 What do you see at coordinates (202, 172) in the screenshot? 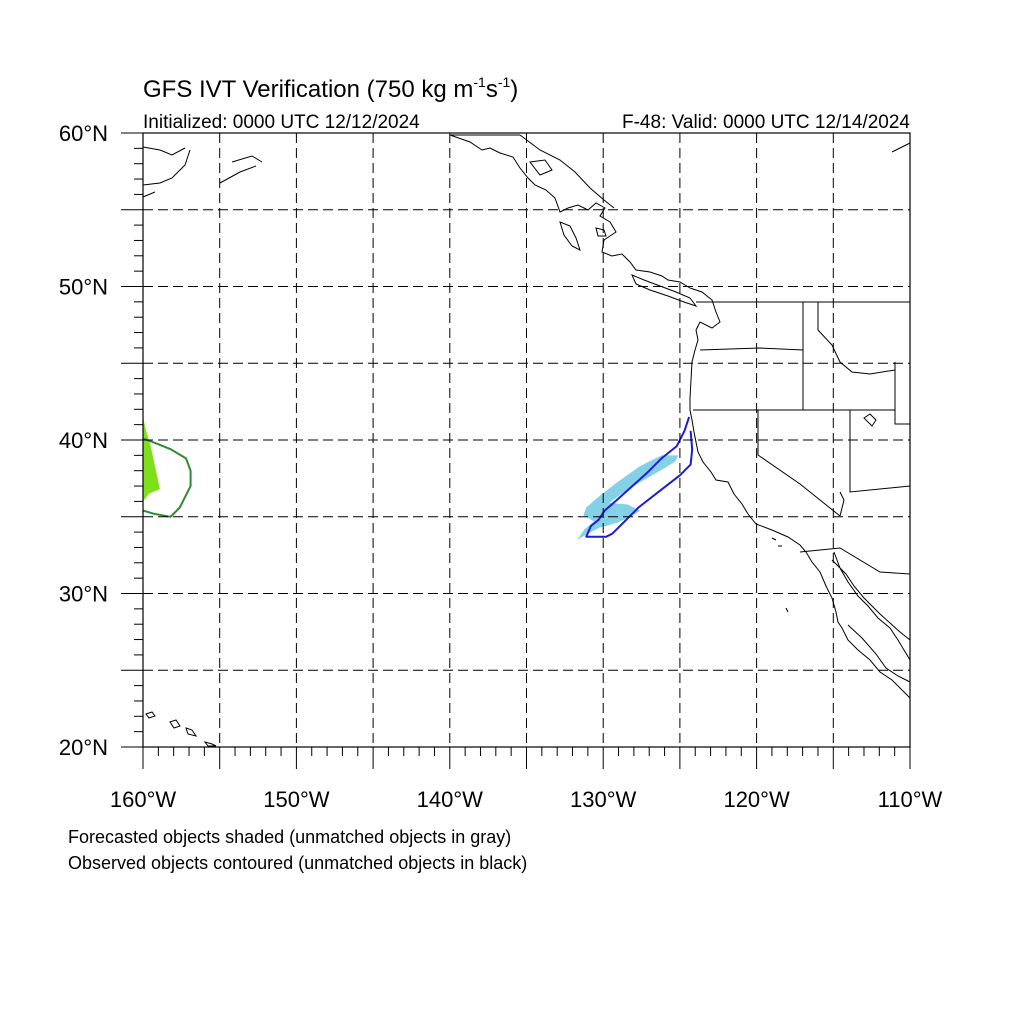
I see `alaska-west` at bounding box center [202, 172].